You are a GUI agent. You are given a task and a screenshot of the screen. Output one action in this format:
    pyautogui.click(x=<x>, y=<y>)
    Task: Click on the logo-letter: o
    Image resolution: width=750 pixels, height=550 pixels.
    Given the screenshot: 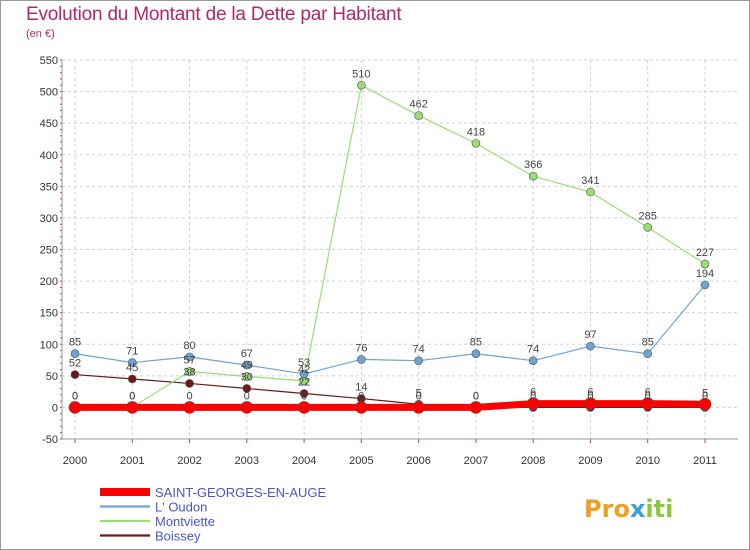 What is the action you would take?
    pyautogui.click(x=621, y=509)
    